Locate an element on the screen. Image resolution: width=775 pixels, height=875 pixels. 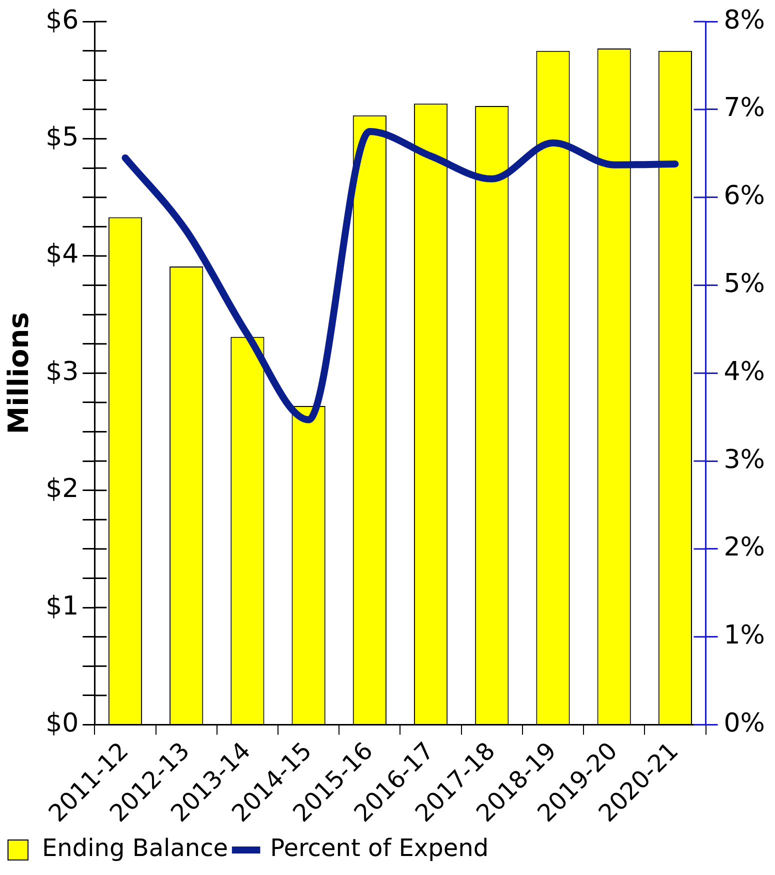
legend-label: Percent of Expend is located at coordinates (379, 848).